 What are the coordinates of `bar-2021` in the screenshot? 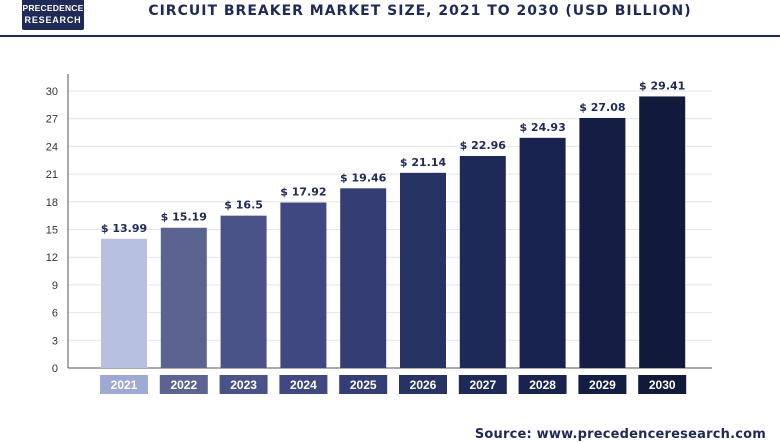 It's located at (124, 303).